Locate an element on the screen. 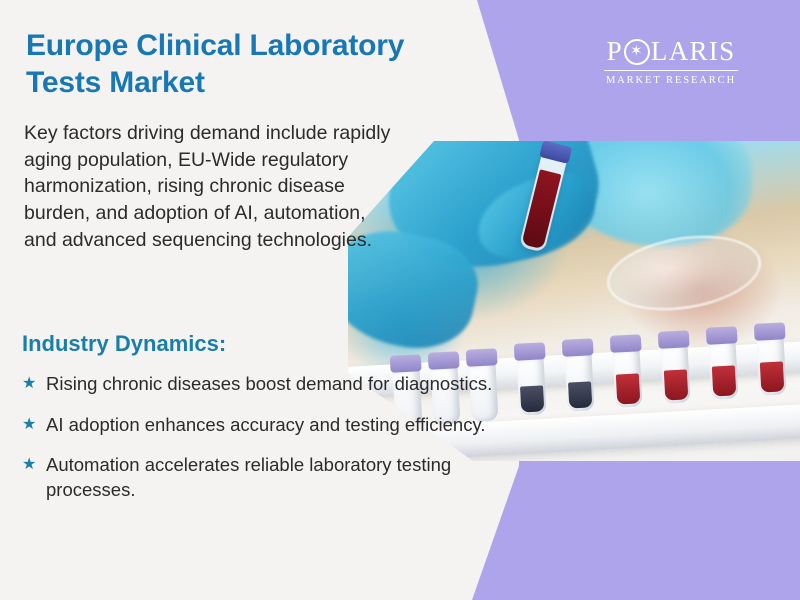 The width and height of the screenshot is (800, 600). page-title: Europe Clinical Laboratory Tests Market is located at coordinates (215, 64).